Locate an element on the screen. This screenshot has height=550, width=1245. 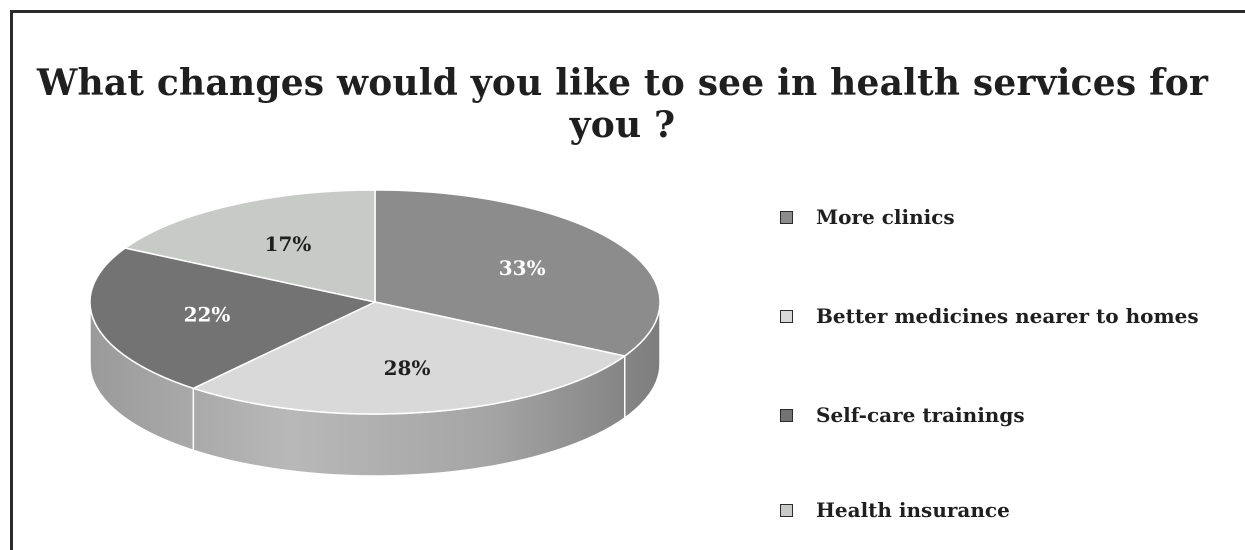
legend-item-more-clinics: More clinics is located at coordinates (867, 217).